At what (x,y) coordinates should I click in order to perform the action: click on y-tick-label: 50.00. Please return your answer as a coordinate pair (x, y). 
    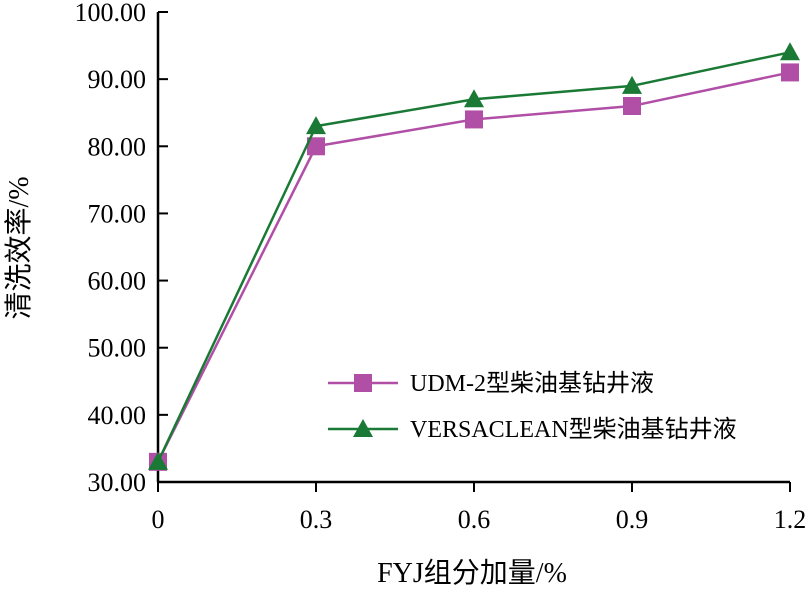
    Looking at the image, I should click on (117, 348).